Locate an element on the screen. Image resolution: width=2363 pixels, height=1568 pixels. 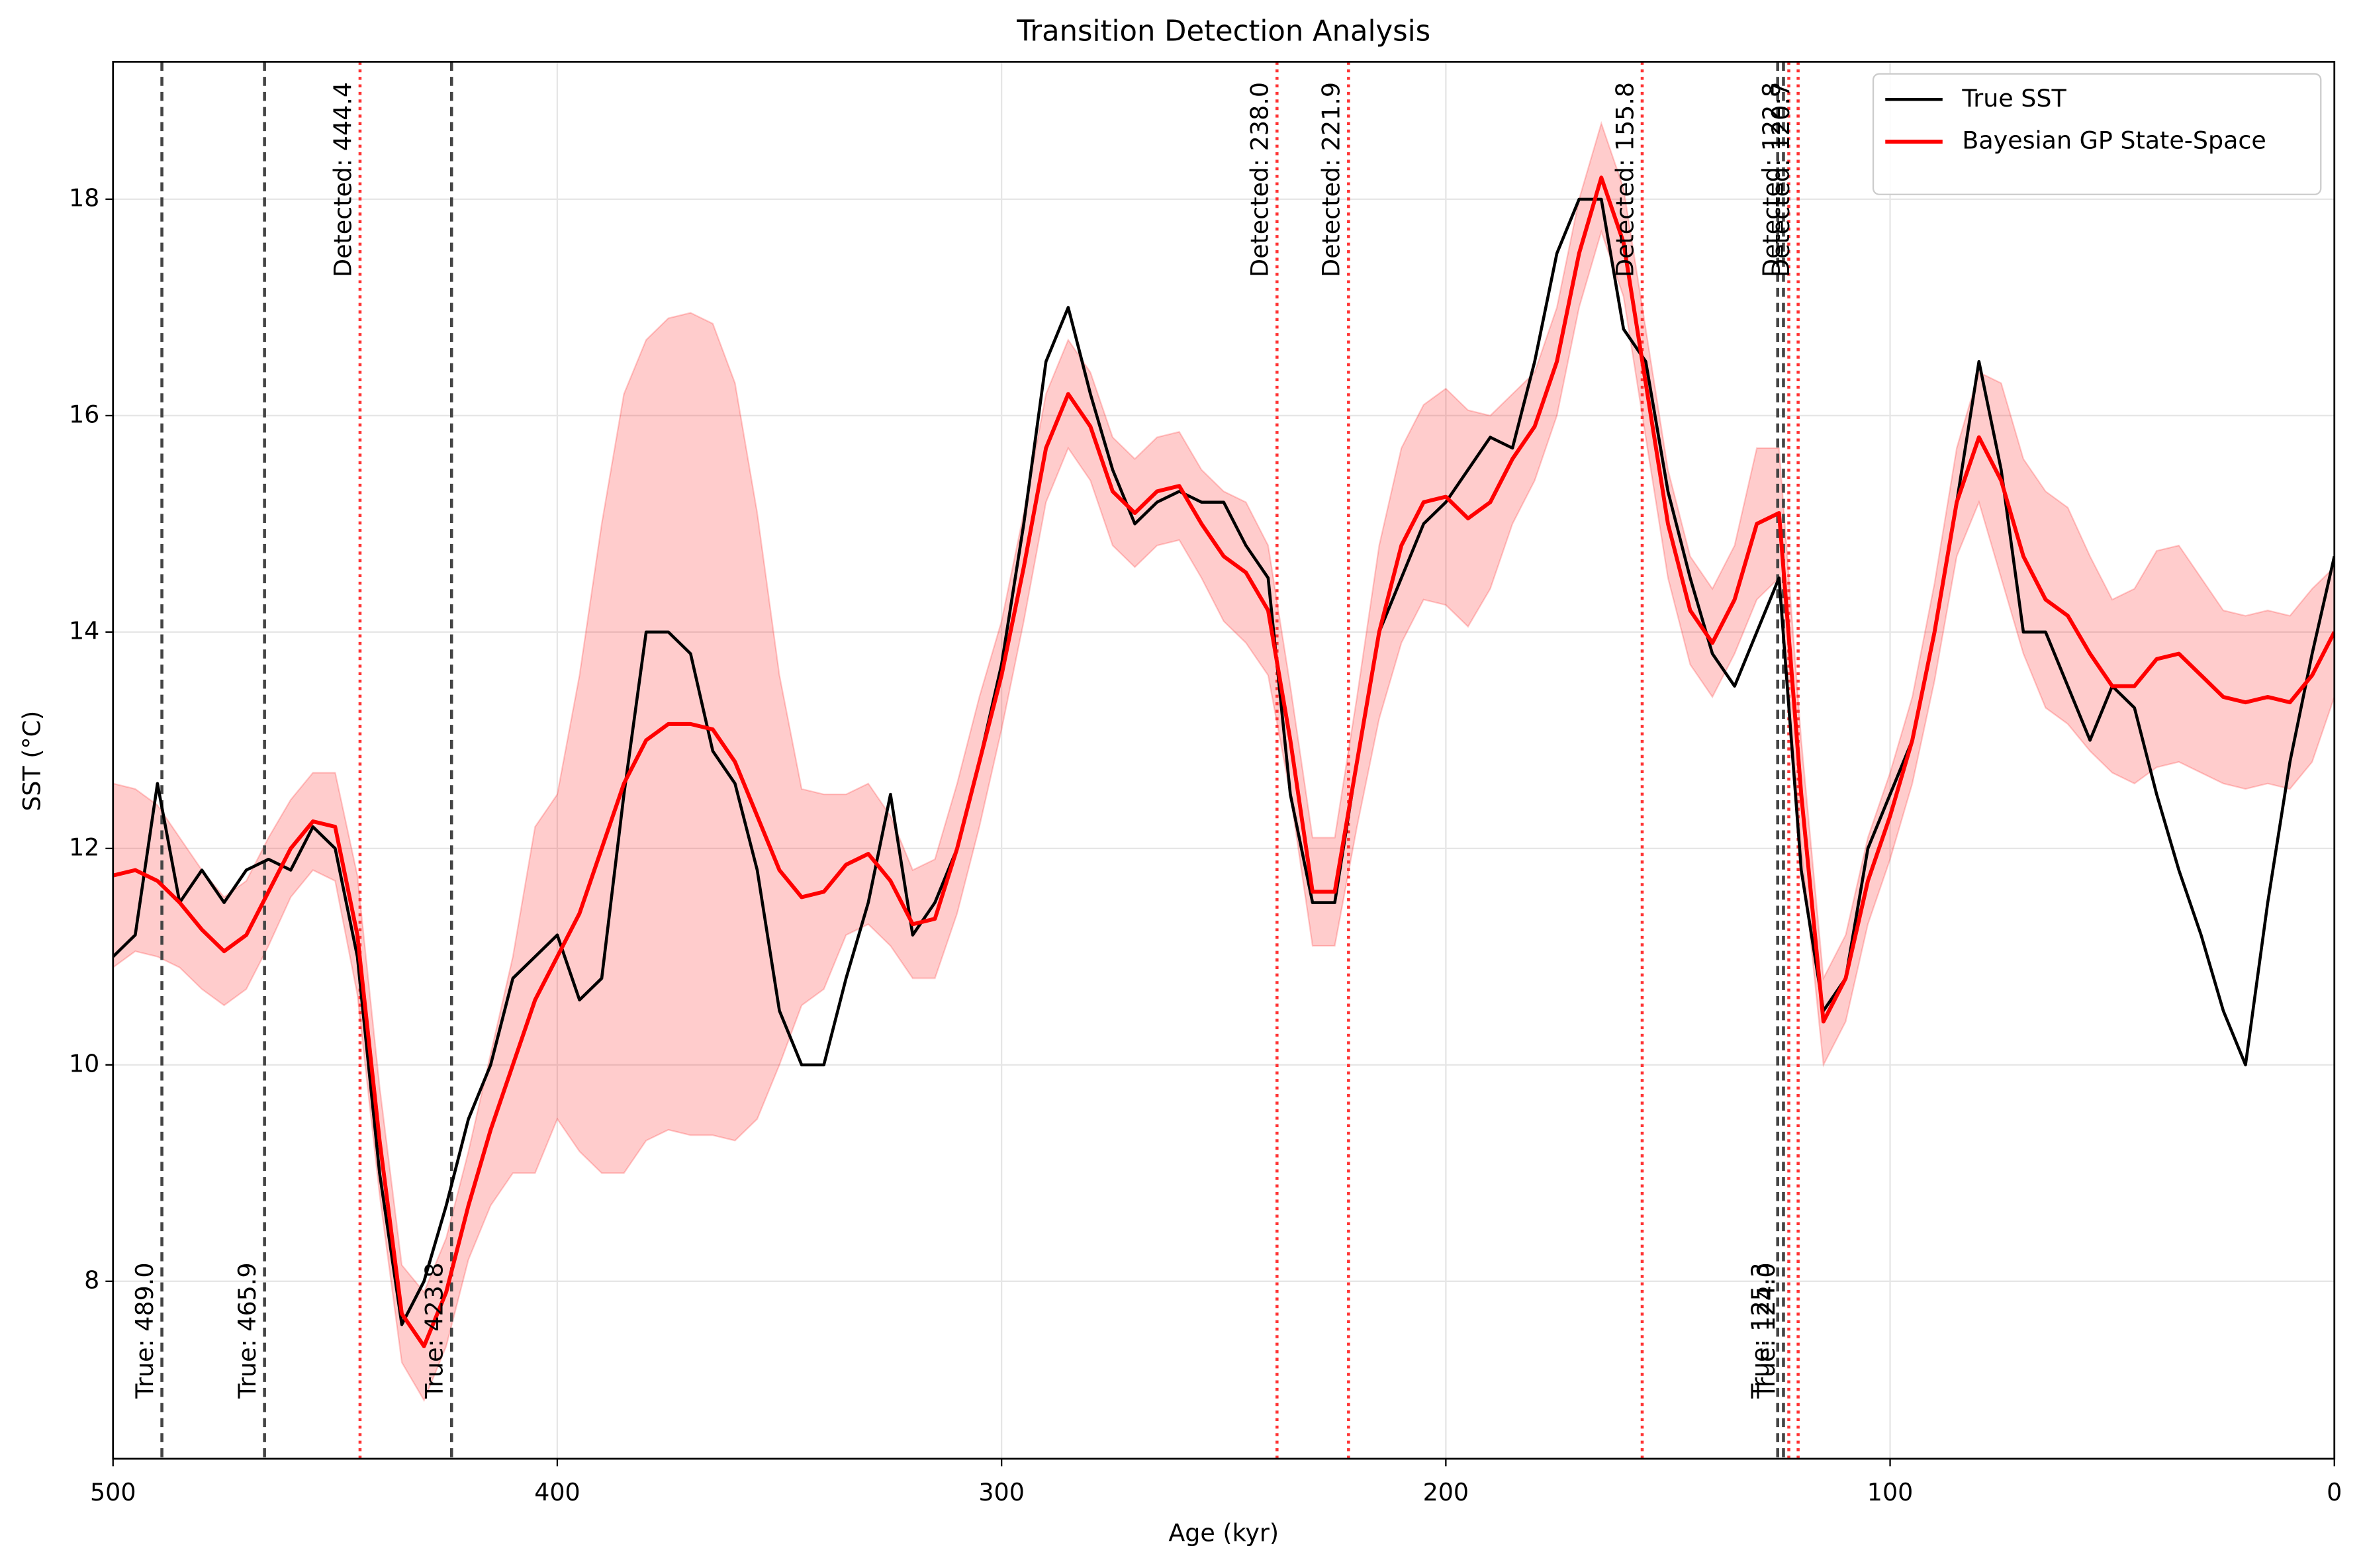
x-tick-label: 100 is located at coordinates (1890, 1492).